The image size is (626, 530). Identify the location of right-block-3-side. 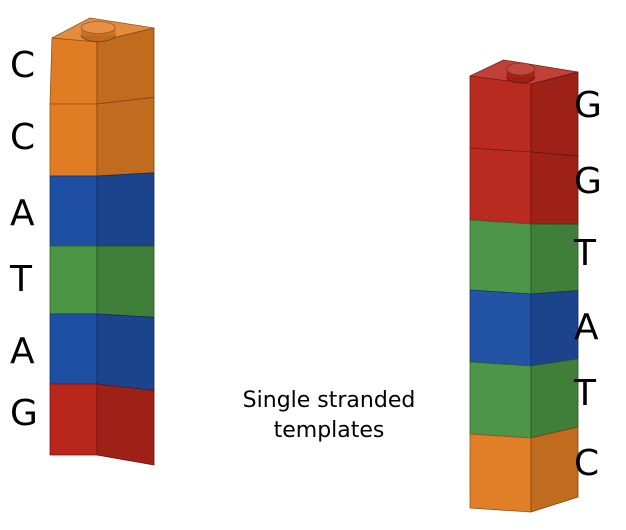
(554, 259).